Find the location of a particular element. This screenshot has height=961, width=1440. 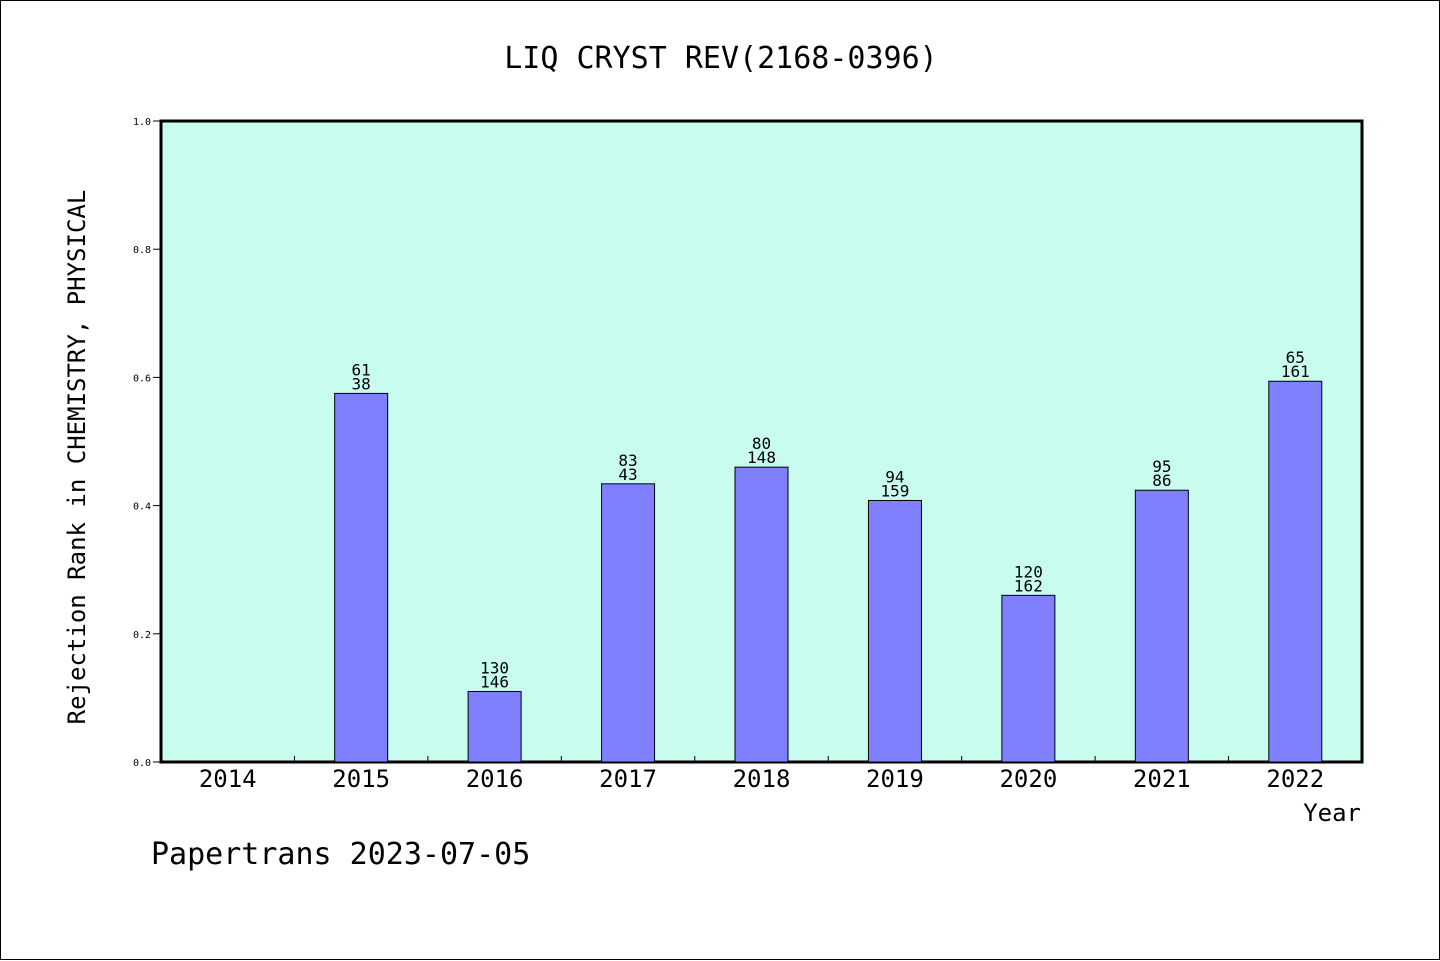

x-tick-label: 2021 is located at coordinates (1162, 779).